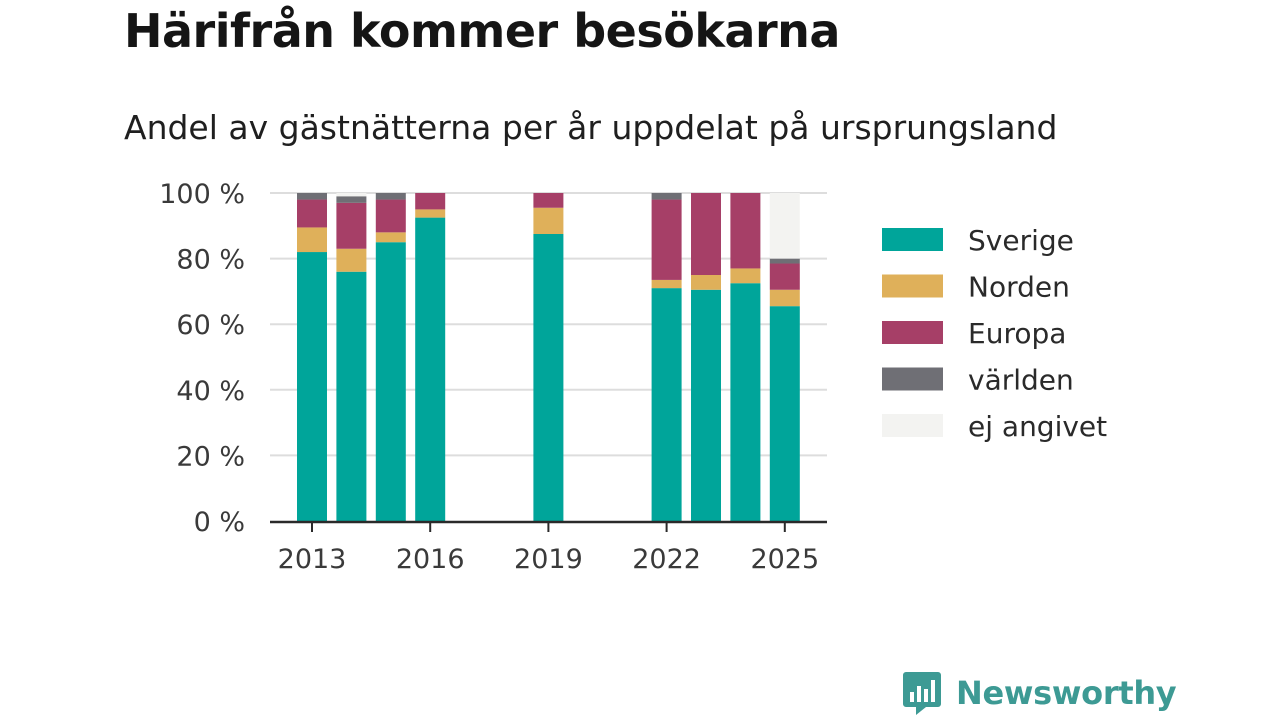 This screenshot has width=1280, height=720. What do you see at coordinates (1037, 426) in the screenshot?
I see `legend-label: ej angivet` at bounding box center [1037, 426].